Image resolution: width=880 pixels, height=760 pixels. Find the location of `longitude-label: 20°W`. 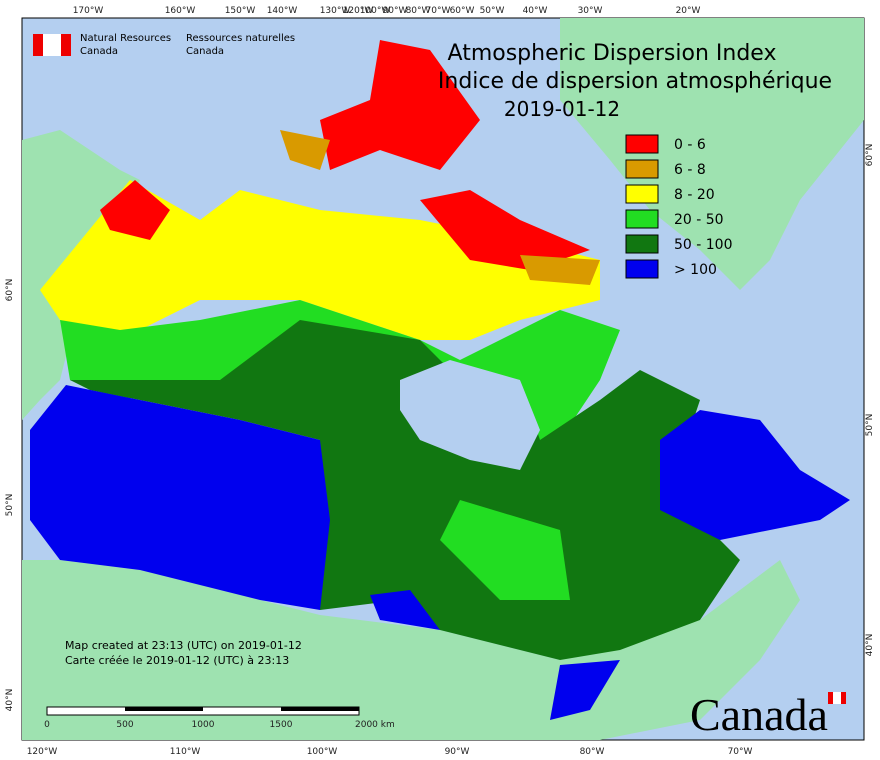

longitude-label: 20°W is located at coordinates (688, 11).